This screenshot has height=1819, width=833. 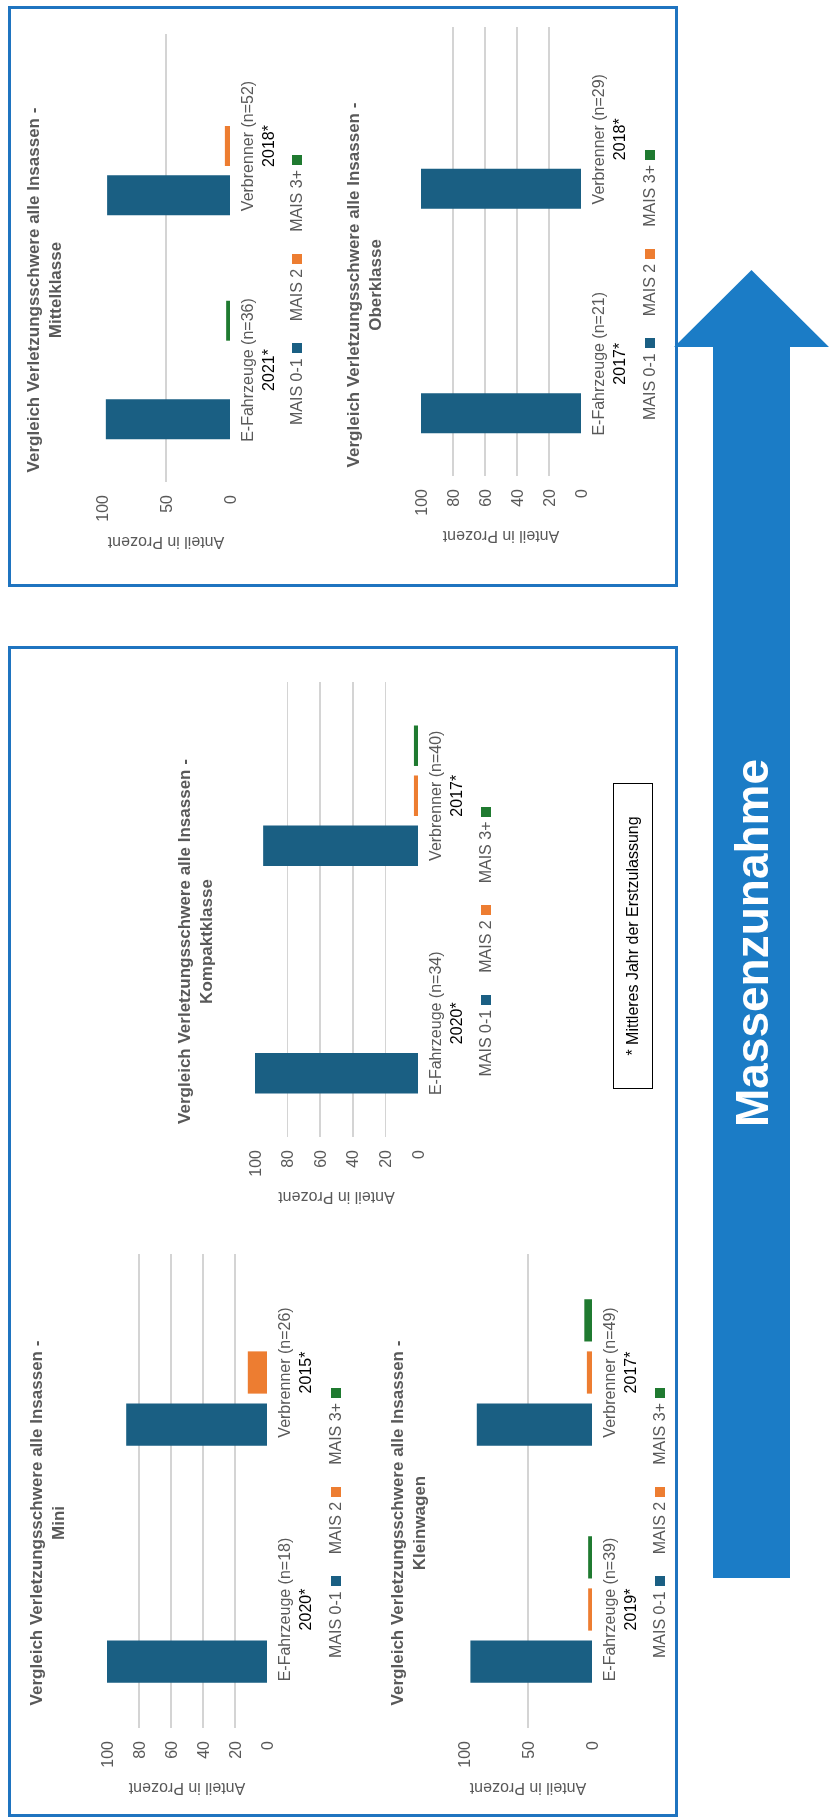 What do you see at coordinates (620, 1372) in the screenshot?
I see `y-tick-label: Verbrenner (n=49) 2017*` at bounding box center [620, 1372].